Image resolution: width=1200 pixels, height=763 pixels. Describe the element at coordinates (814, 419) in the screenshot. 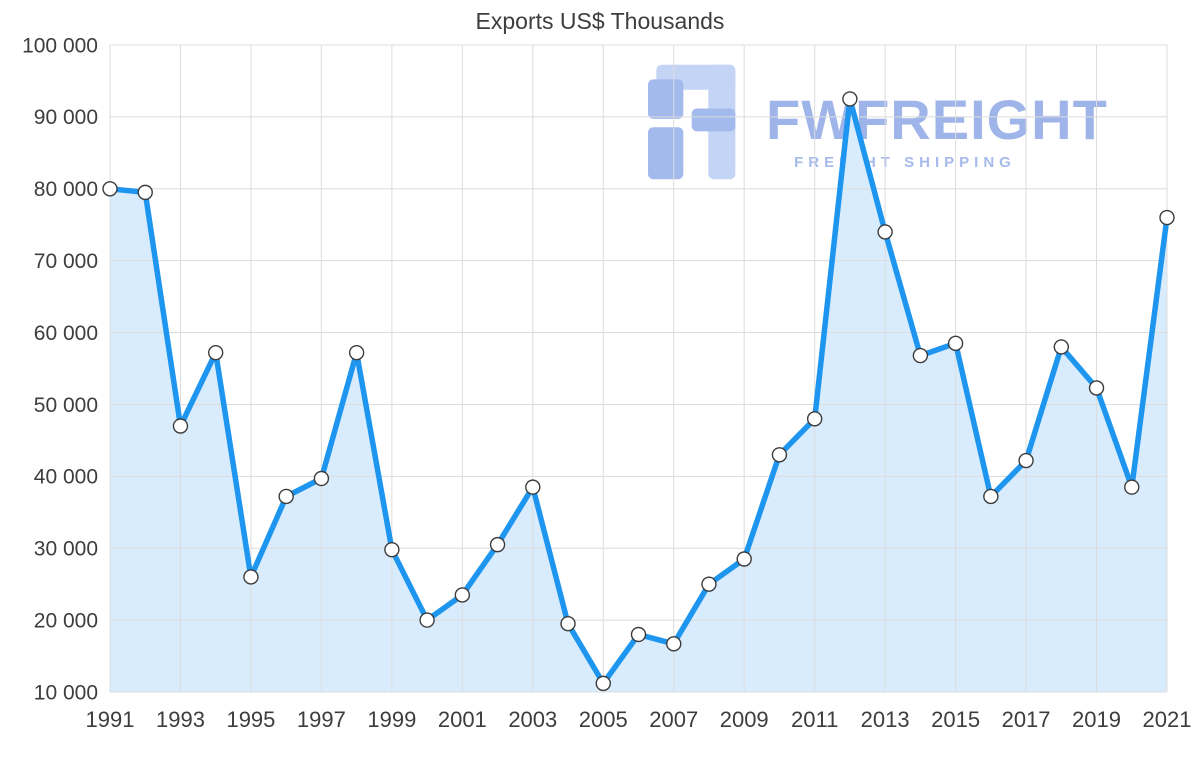

I see `data-point-2011` at that location.